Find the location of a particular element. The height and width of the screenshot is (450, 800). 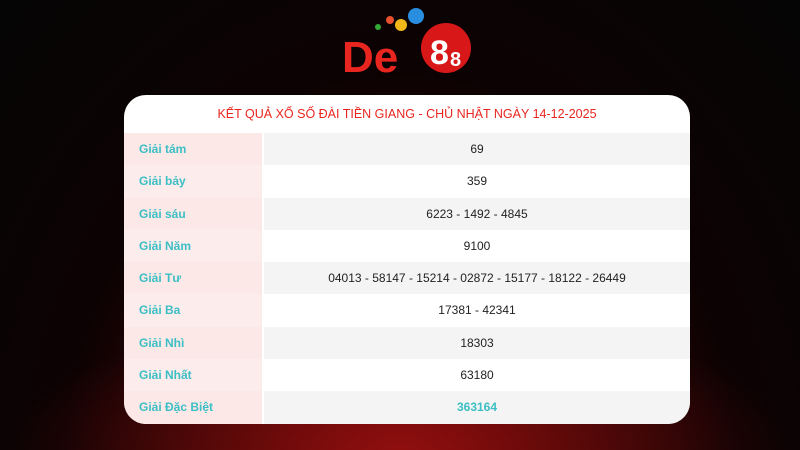

prize-value: 17381 - 42341 is located at coordinates (477, 310).